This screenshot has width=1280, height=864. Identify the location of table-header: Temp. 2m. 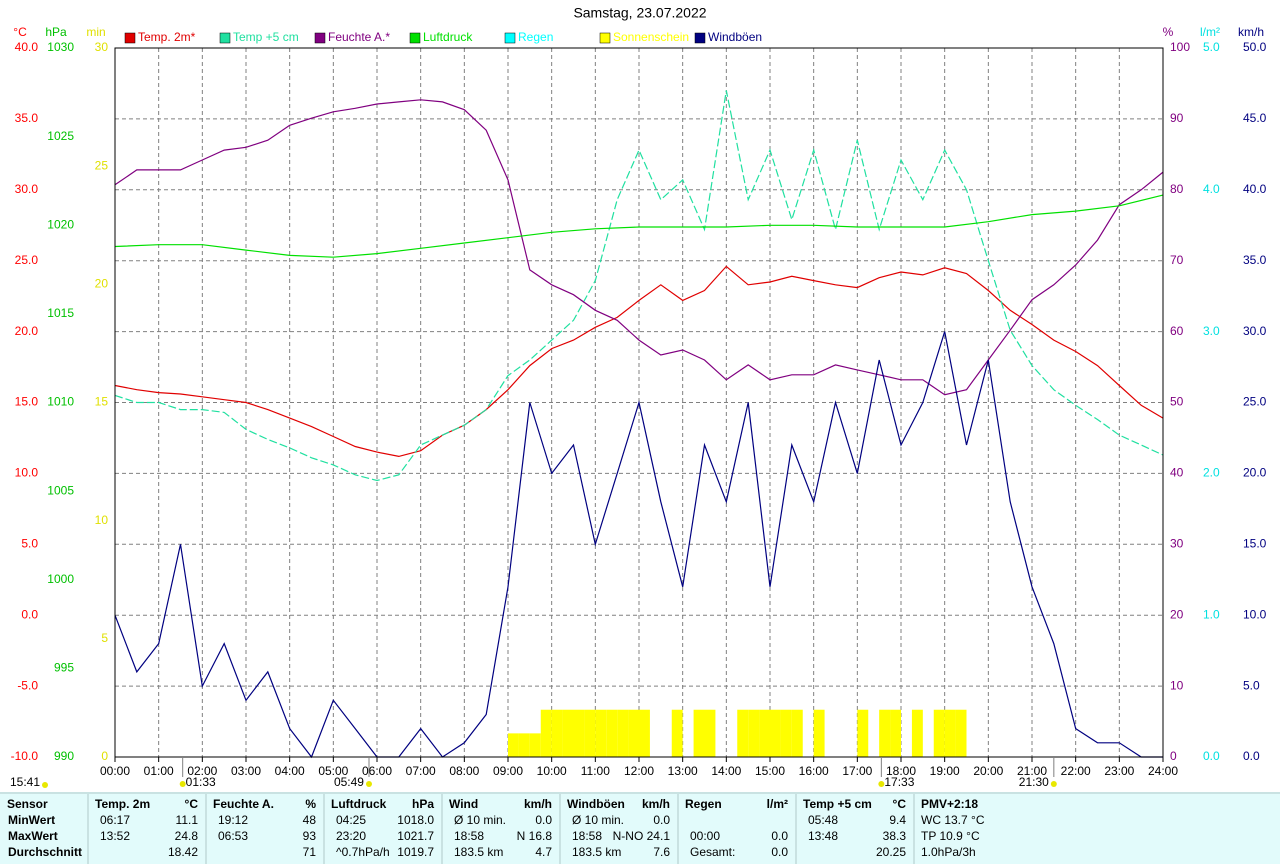
(122, 804).